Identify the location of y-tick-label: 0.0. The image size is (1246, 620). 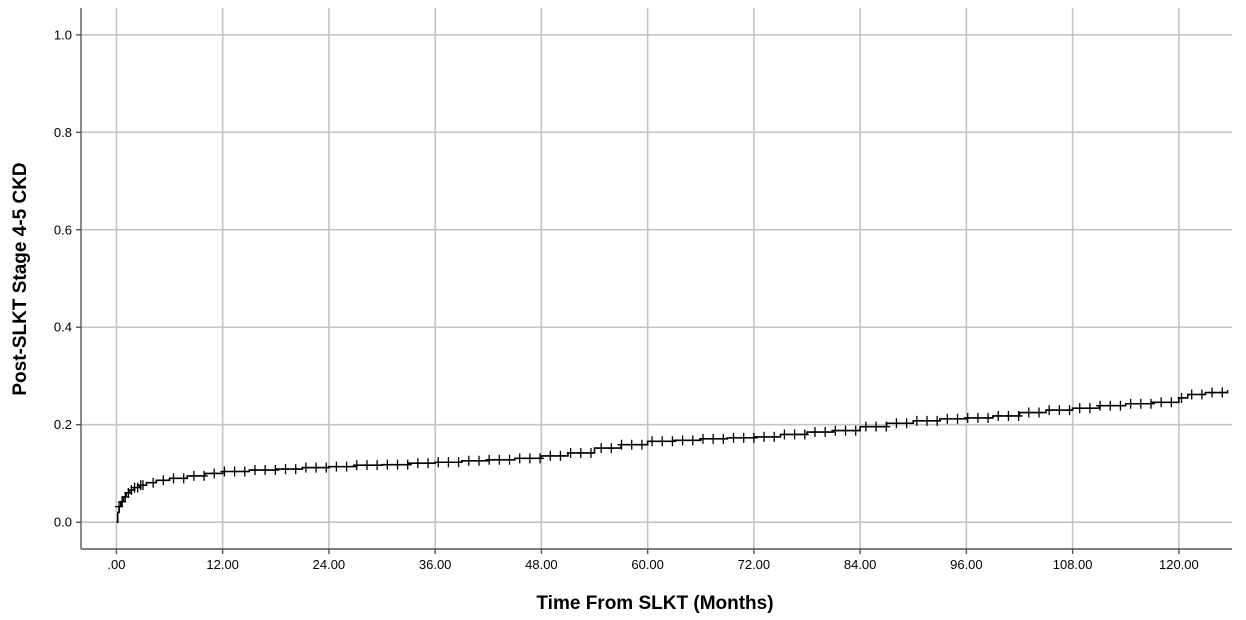
(63, 522).